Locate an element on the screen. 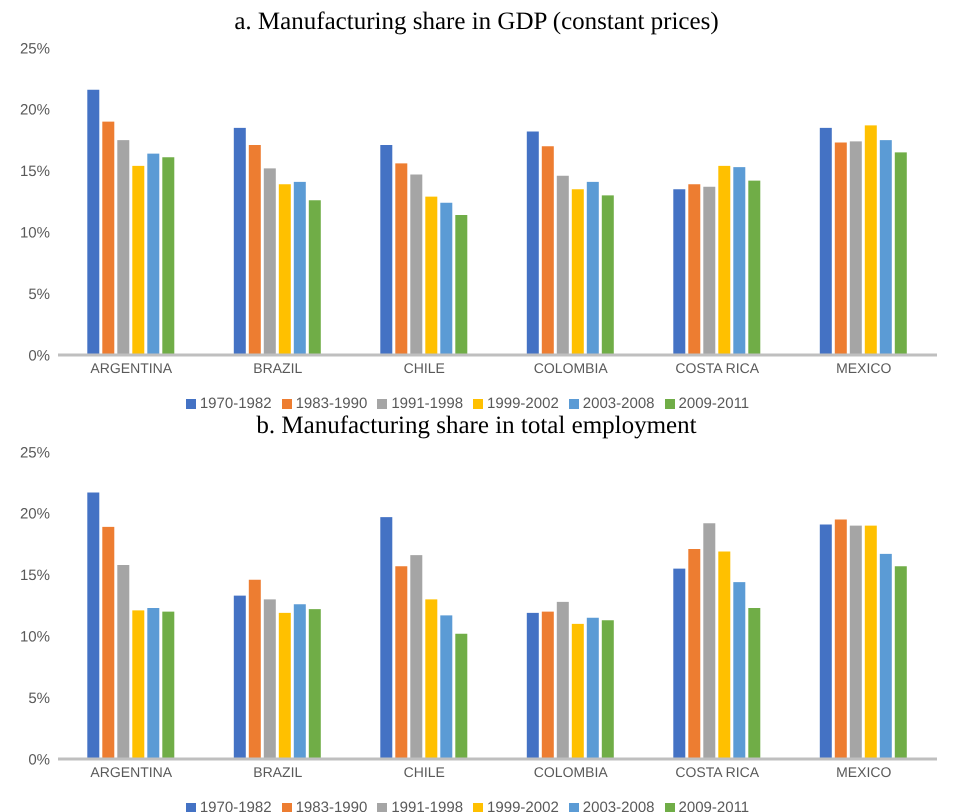  legend-label: 1991-1998 is located at coordinates (427, 403).